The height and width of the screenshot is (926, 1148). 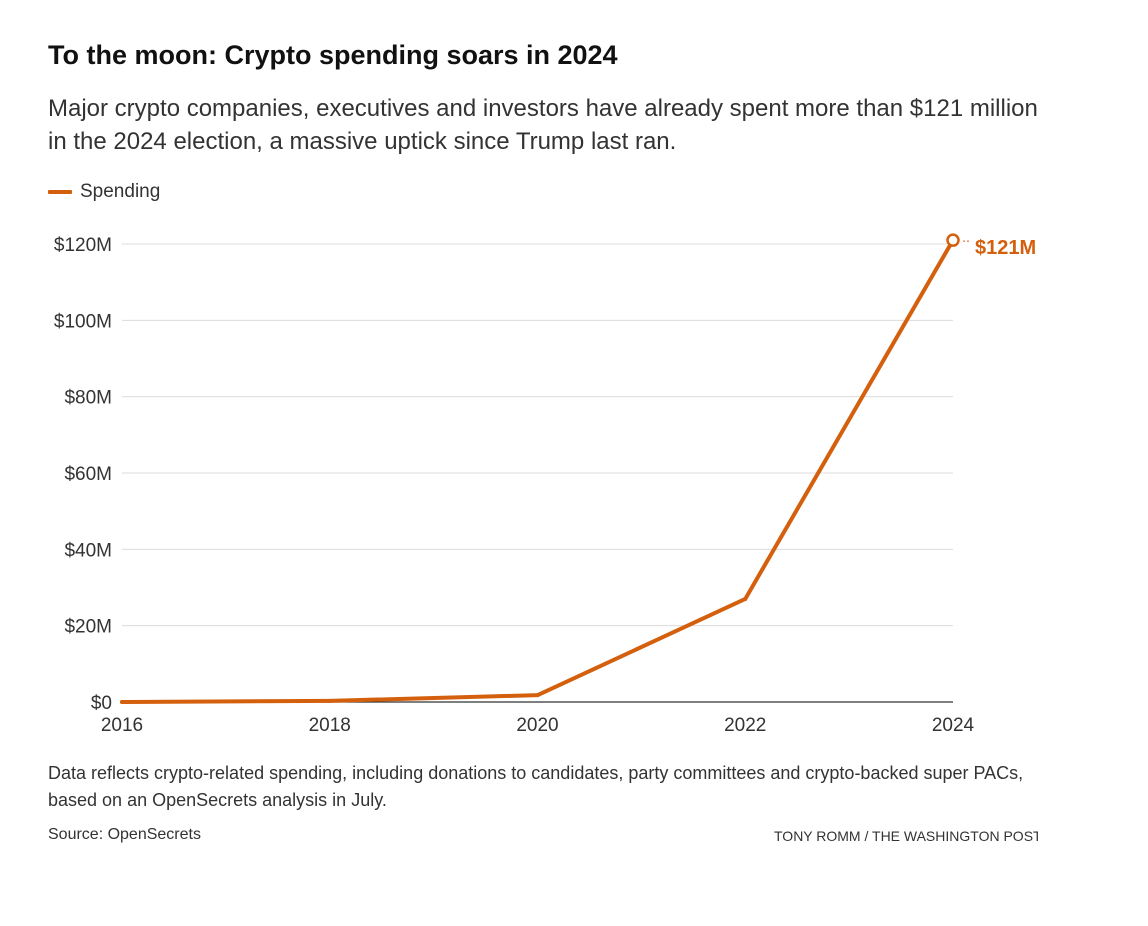 What do you see at coordinates (120, 191) in the screenshot?
I see `legend-label: Spending` at bounding box center [120, 191].